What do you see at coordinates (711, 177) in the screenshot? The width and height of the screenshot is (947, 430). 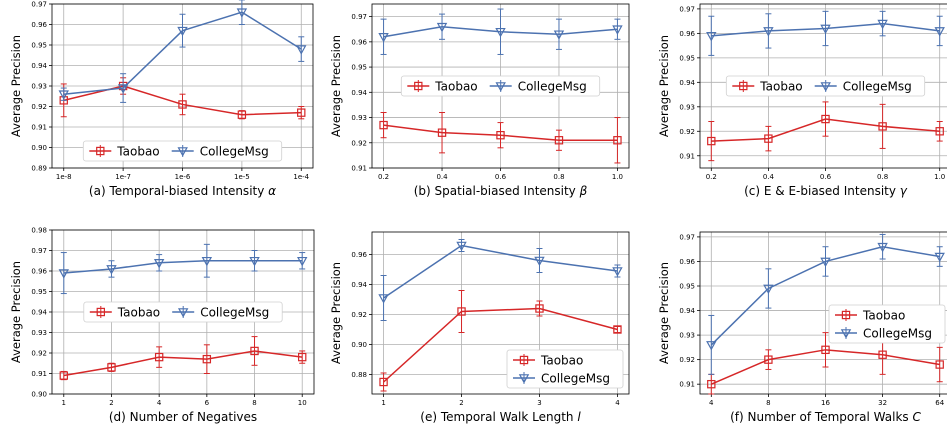 I see `x-tick-label: 0.2` at bounding box center [711, 177].